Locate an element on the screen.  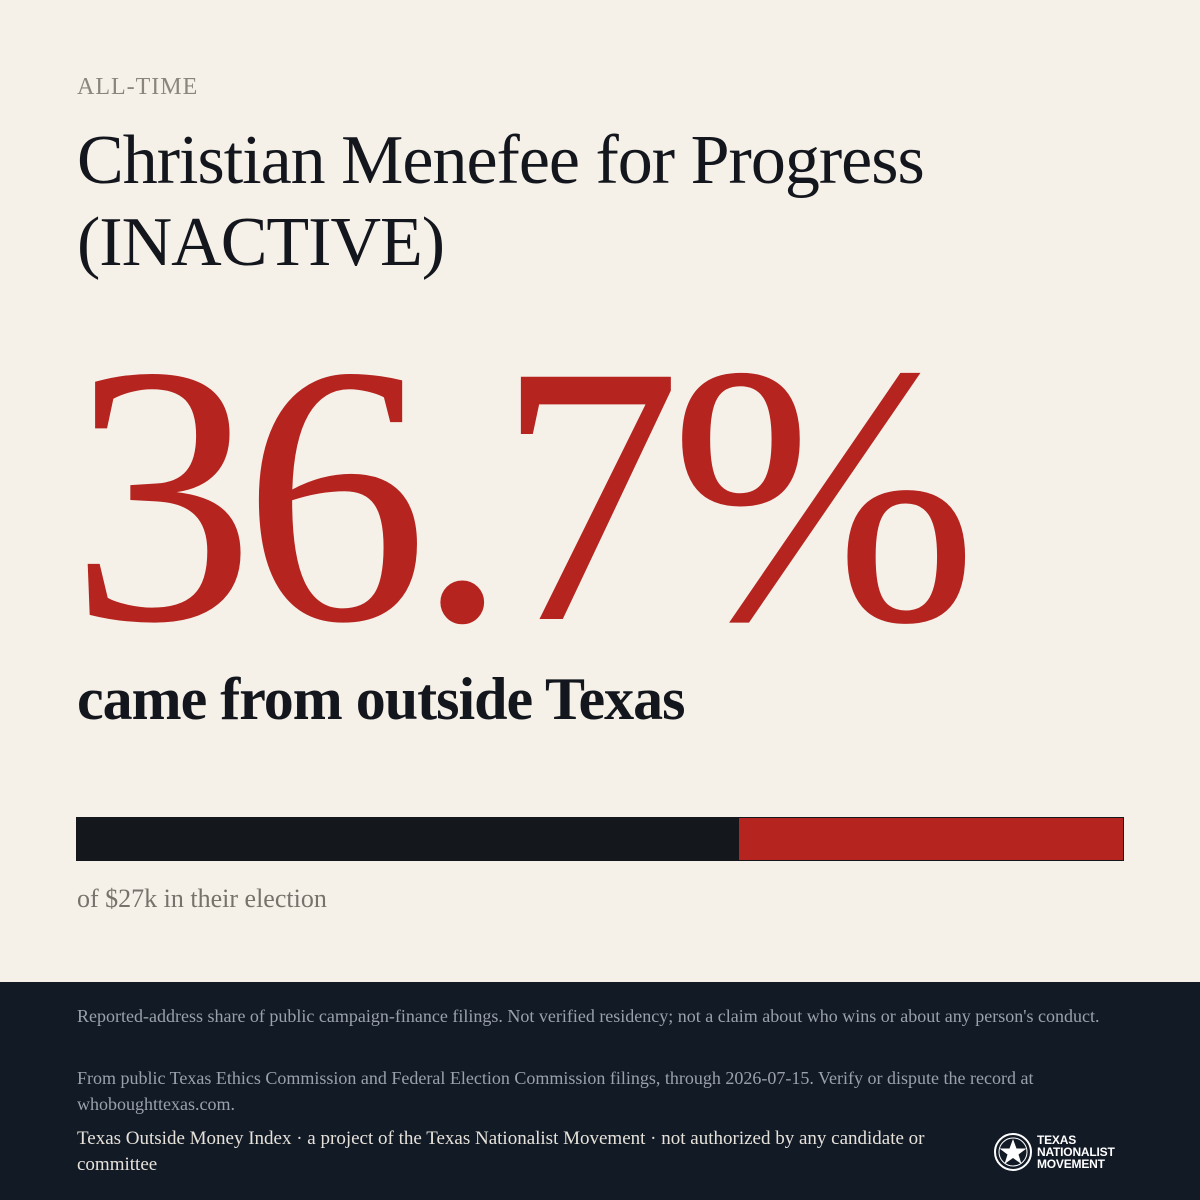
share-bar is located at coordinates (600, 839).